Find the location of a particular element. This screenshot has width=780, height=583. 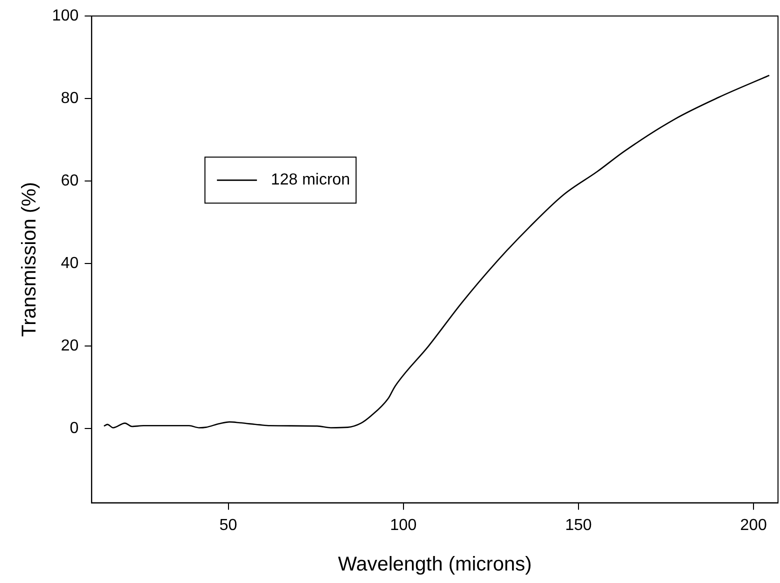

y-tick-label: 20 is located at coordinates (69, 345).